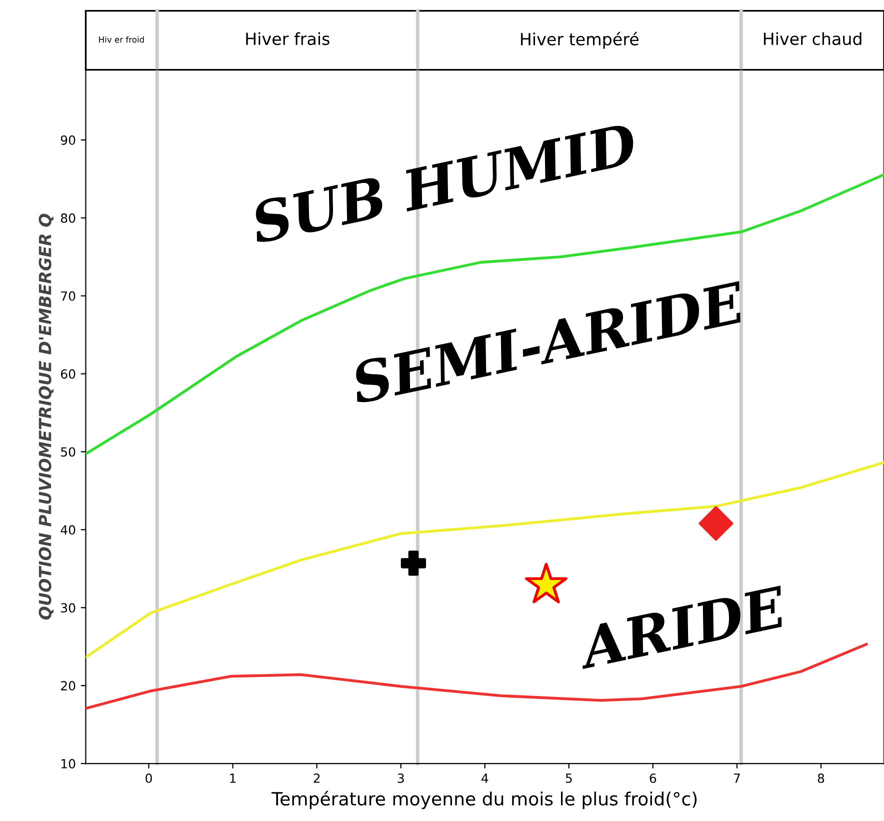 This screenshot has width=884, height=821. What do you see at coordinates (580, 40) in the screenshot?
I see `text: Hiver tempéré` at bounding box center [580, 40].